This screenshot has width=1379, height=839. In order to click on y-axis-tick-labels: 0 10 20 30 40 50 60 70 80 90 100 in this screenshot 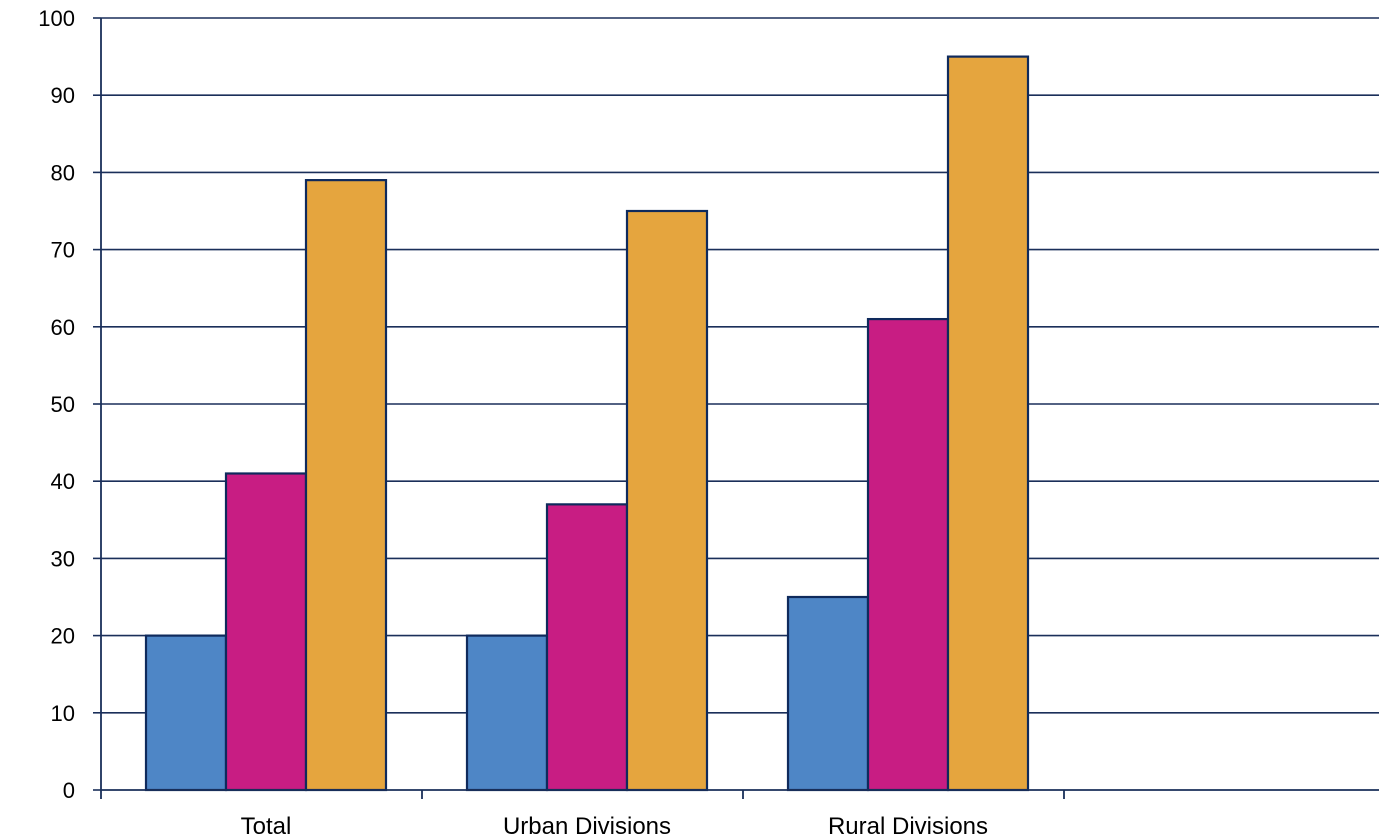, I will do `click(56, 404)`.